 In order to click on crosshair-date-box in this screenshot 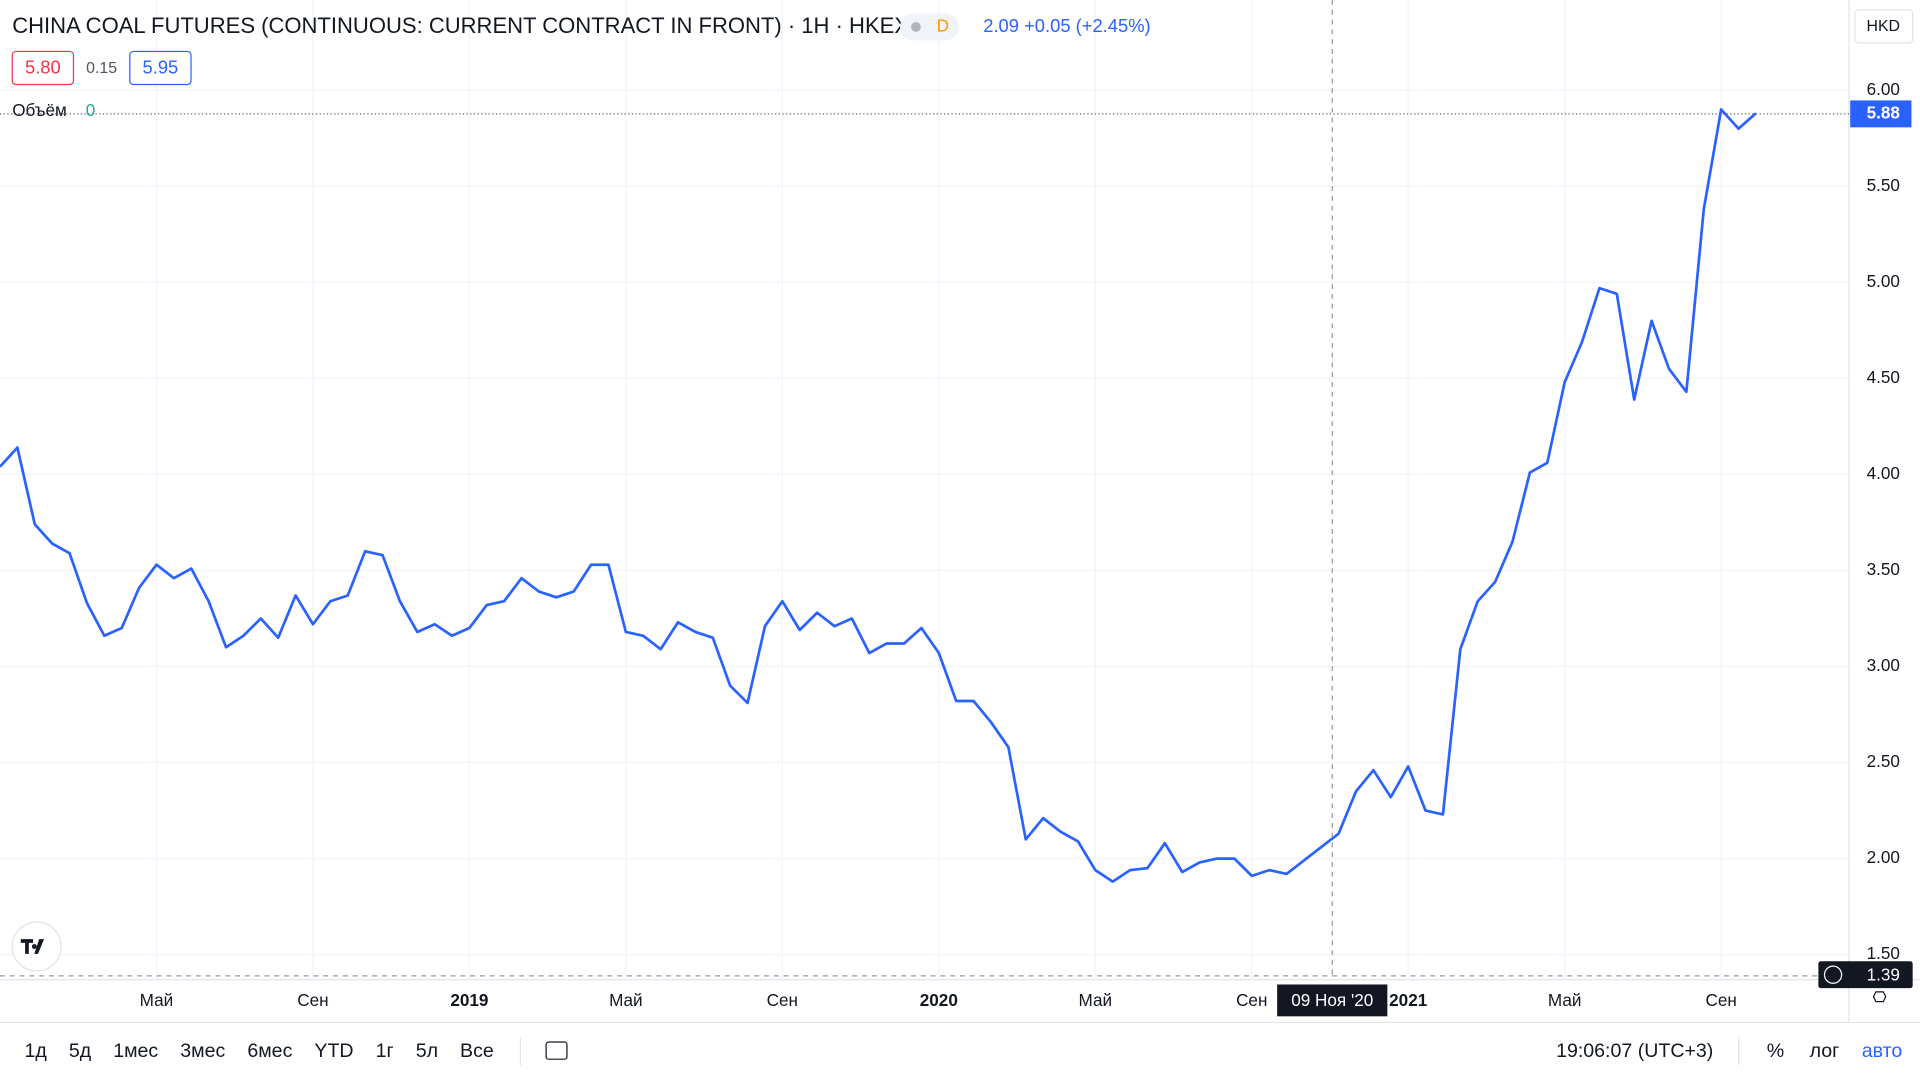, I will do `click(1332, 1000)`.